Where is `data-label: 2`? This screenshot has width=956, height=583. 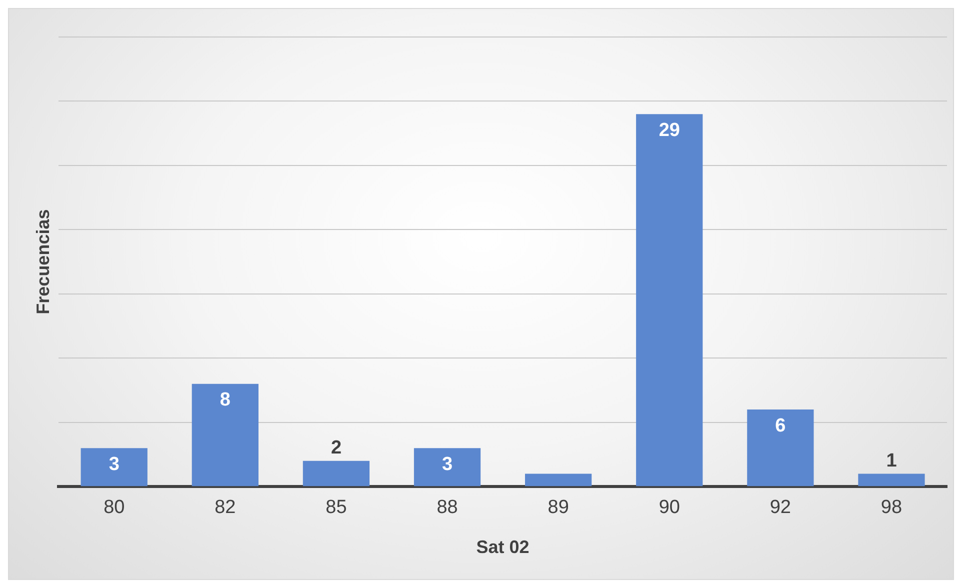
data-label: 2 is located at coordinates (336, 448).